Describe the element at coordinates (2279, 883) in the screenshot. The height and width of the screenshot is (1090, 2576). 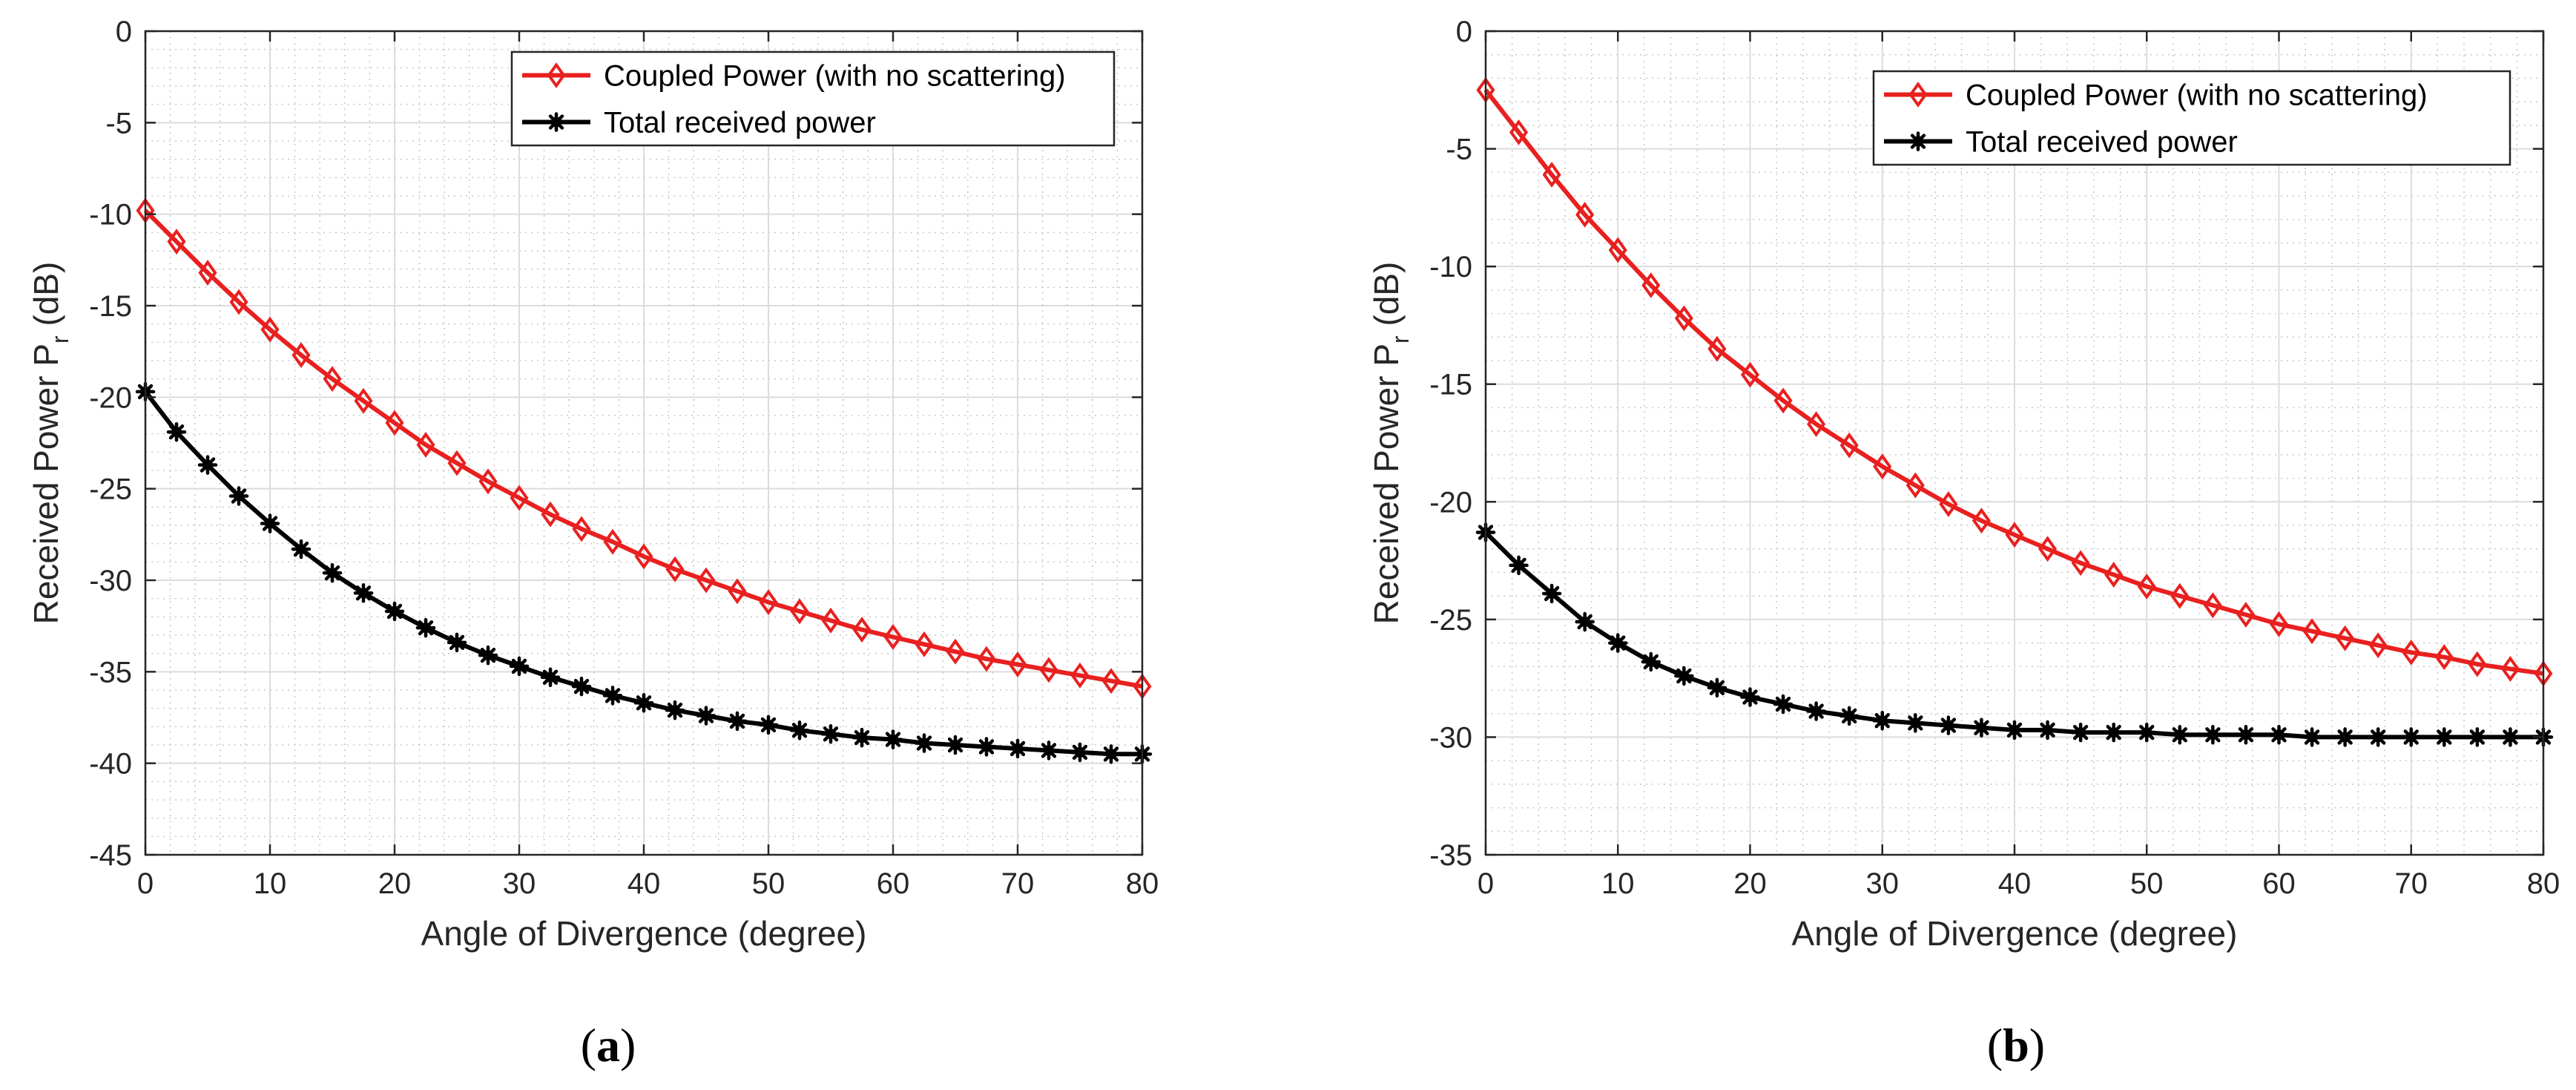
I see `chart-b-x-tick-label: 60` at that location.